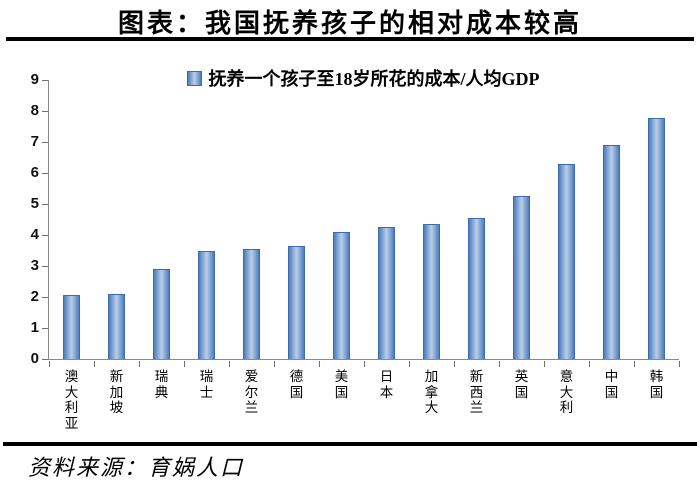 The height and width of the screenshot is (483, 700). Describe the element at coordinates (161, 384) in the screenshot. I see `x-axis-label: 瑞典` at that location.